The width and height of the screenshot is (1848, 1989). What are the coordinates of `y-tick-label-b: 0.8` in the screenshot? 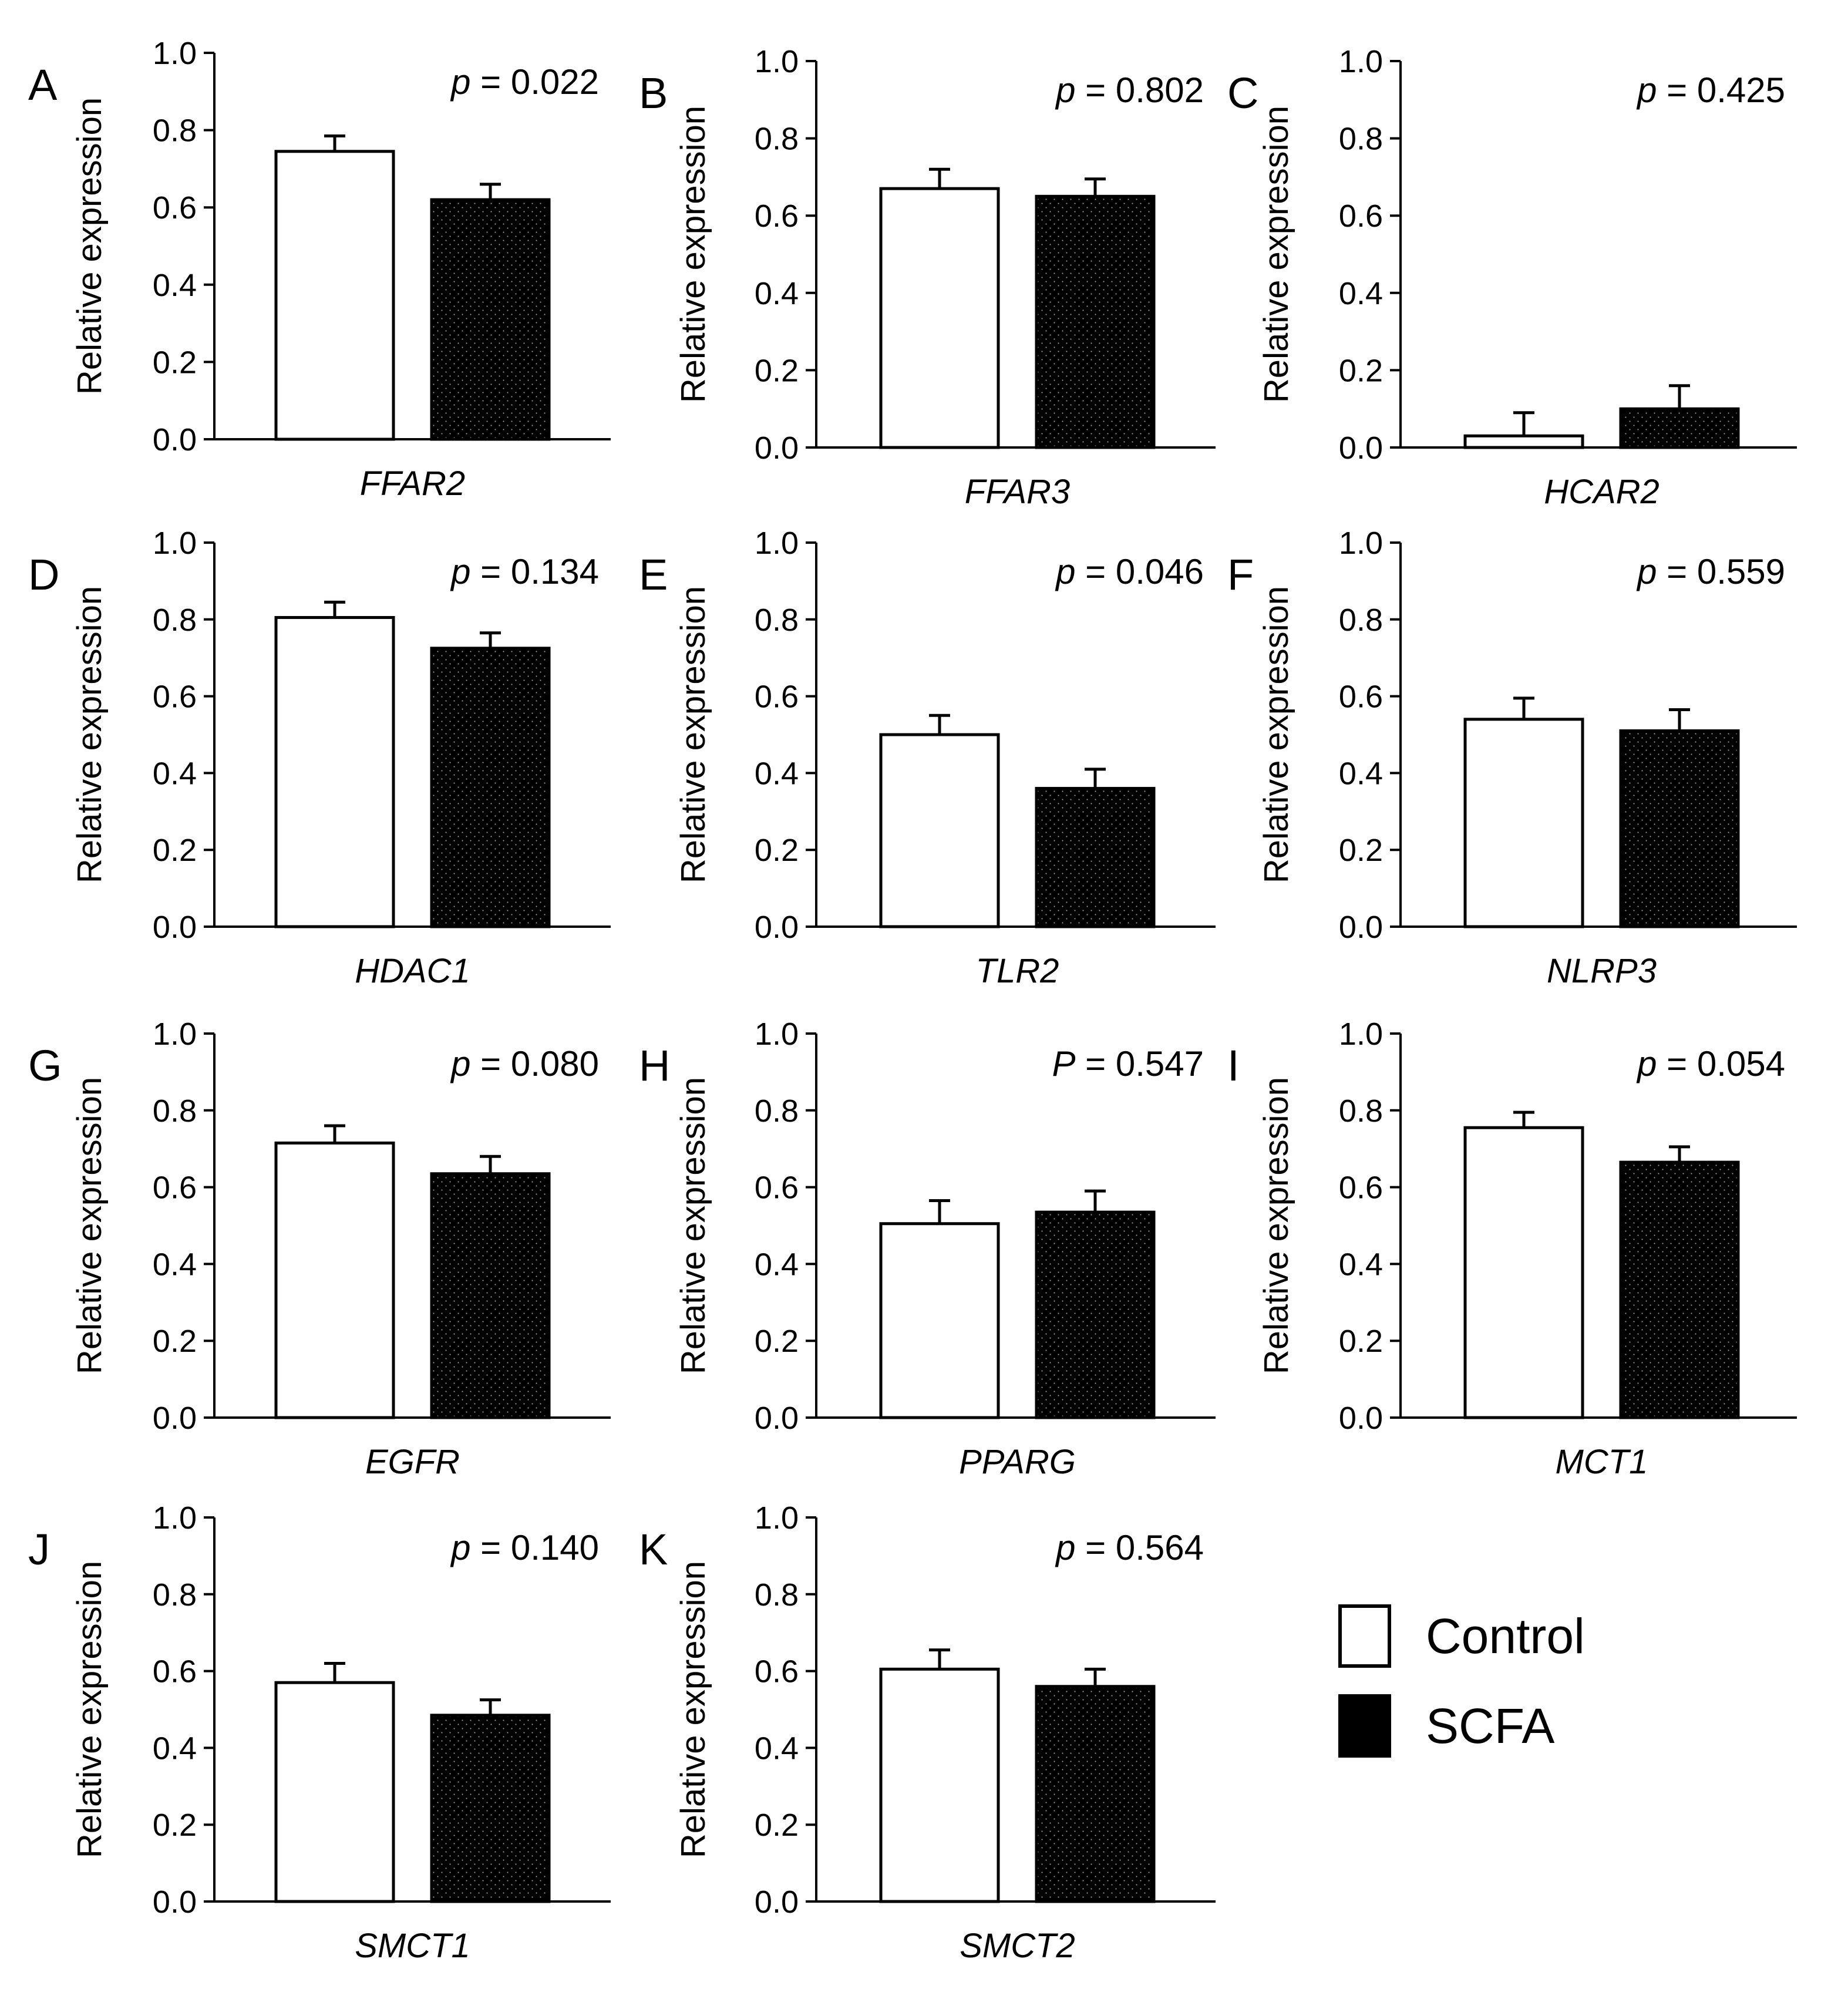 It's located at (777, 139).